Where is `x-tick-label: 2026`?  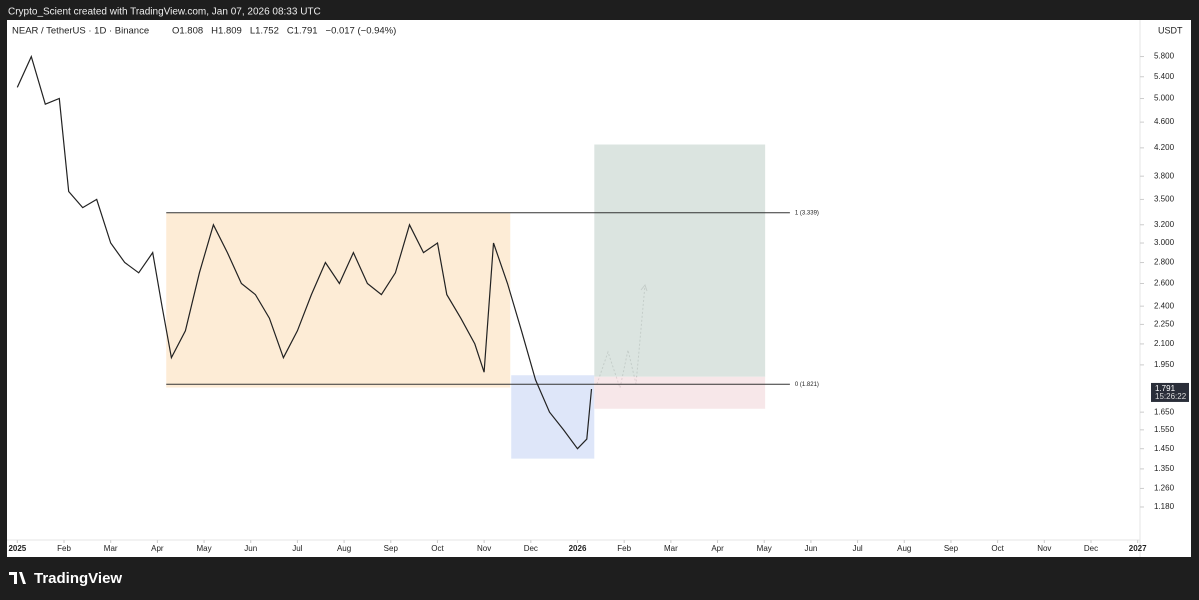 x-tick-label: 2026 is located at coordinates (578, 548).